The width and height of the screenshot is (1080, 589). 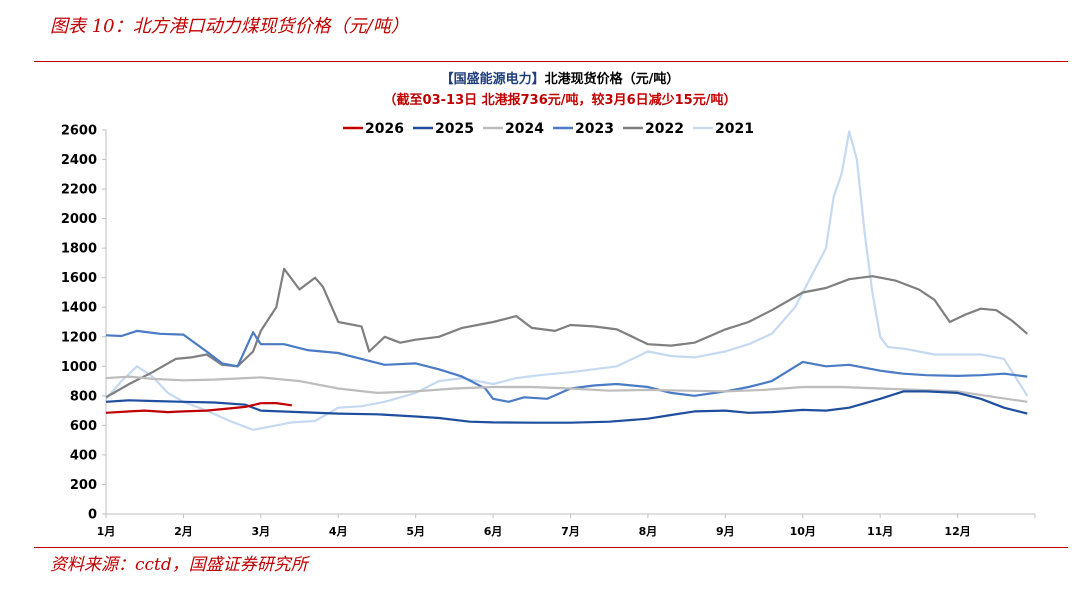 What do you see at coordinates (106, 531) in the screenshot?
I see `x-tick-label: 1月` at bounding box center [106, 531].